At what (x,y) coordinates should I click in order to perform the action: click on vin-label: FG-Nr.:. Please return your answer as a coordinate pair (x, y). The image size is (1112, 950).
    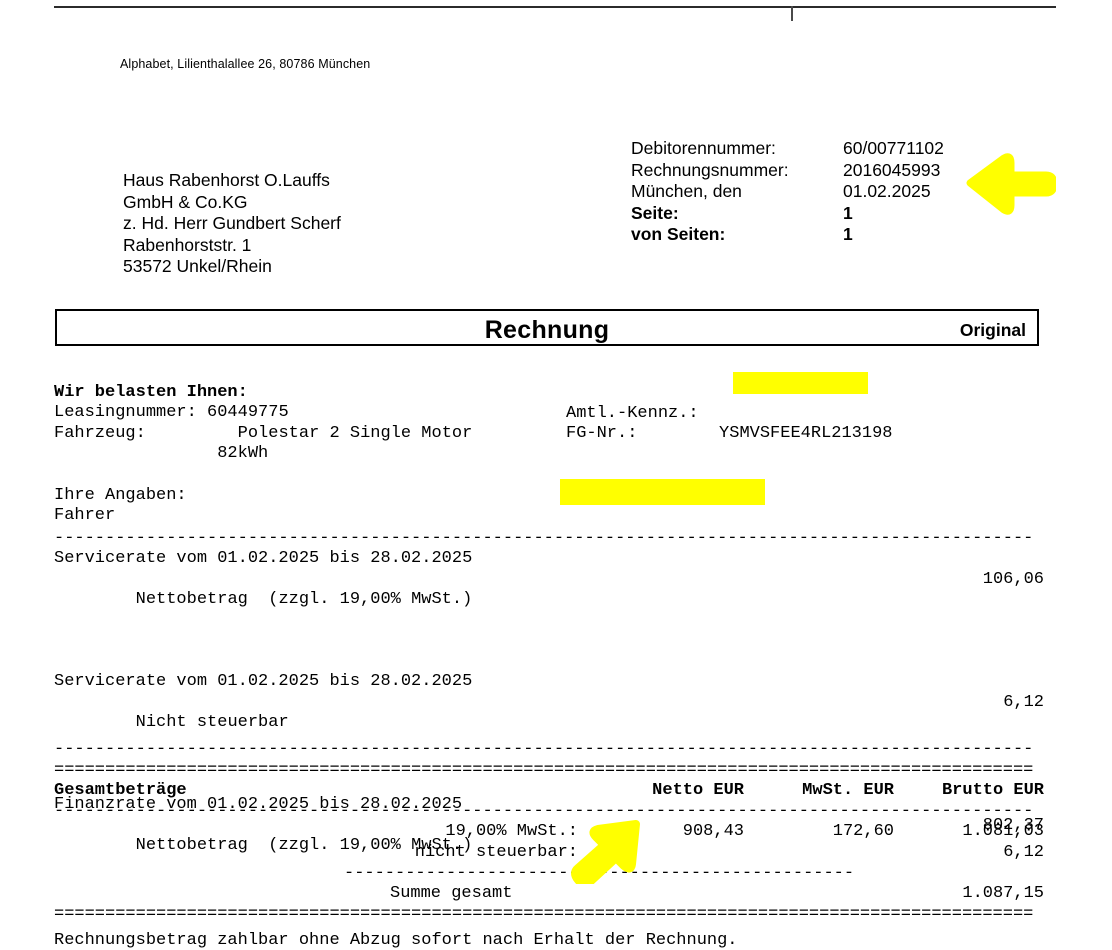
    Looking at the image, I should click on (602, 434).